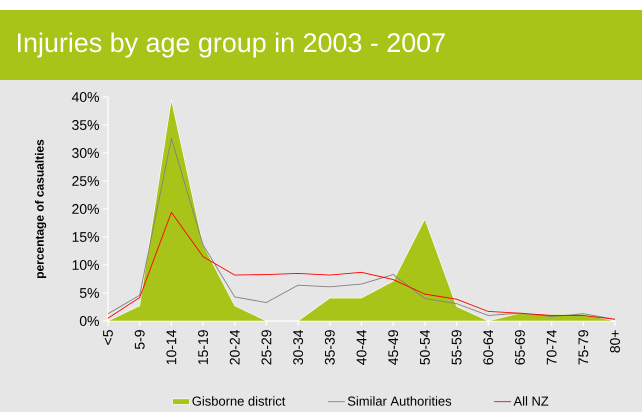 Image resolution: width=642 pixels, height=412 pixels. Describe the element at coordinates (615, 341) in the screenshot. I see `x-tick-label: 80+` at that location.